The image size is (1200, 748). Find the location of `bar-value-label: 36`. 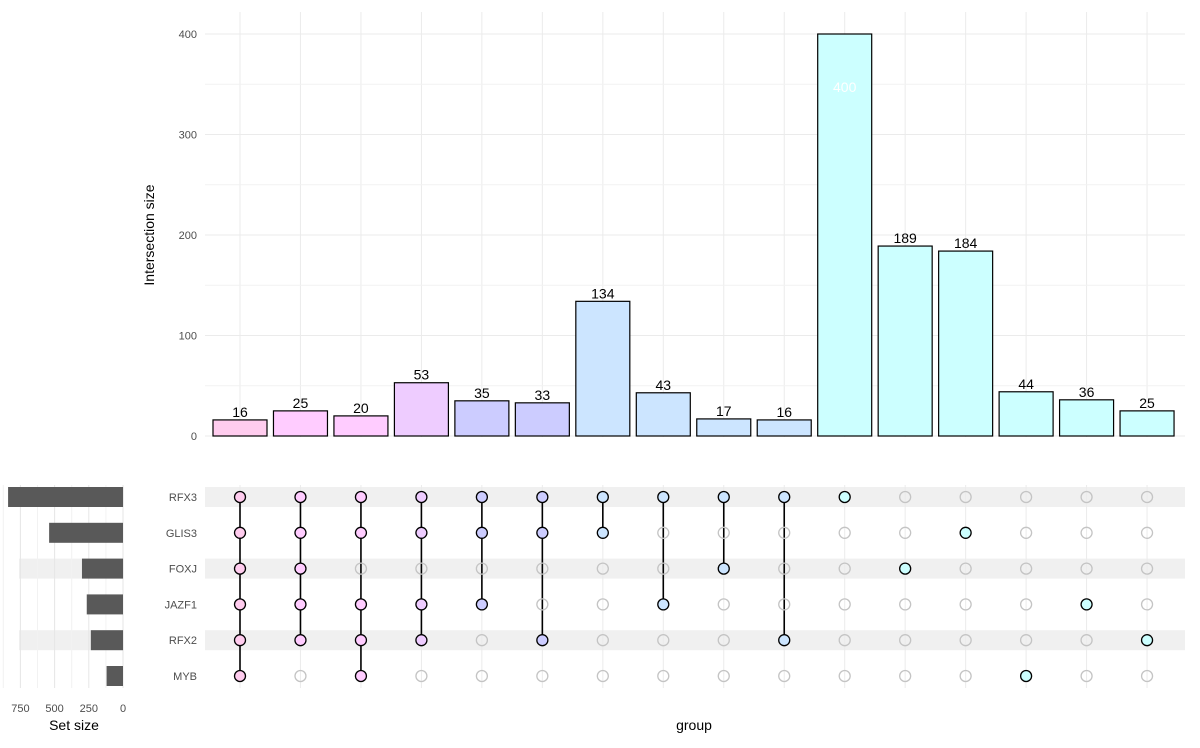

bar-value-label: 36 is located at coordinates (1087, 392).